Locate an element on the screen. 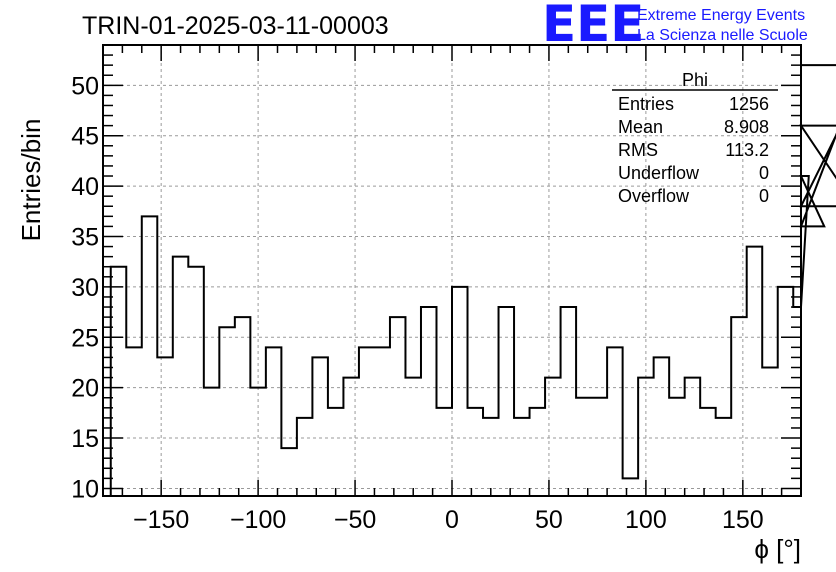  stats-row-label: RMS is located at coordinates (638, 150).